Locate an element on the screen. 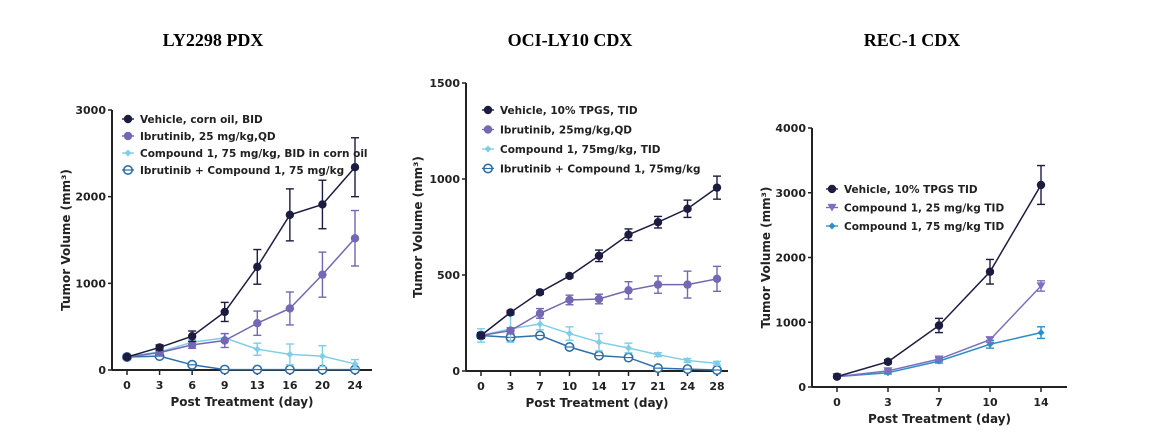 Image resolution: width=1170 pixels, height=434 pixels. chart-title-oci-ly10: OCI-LY10 CDX is located at coordinates (570, 40).